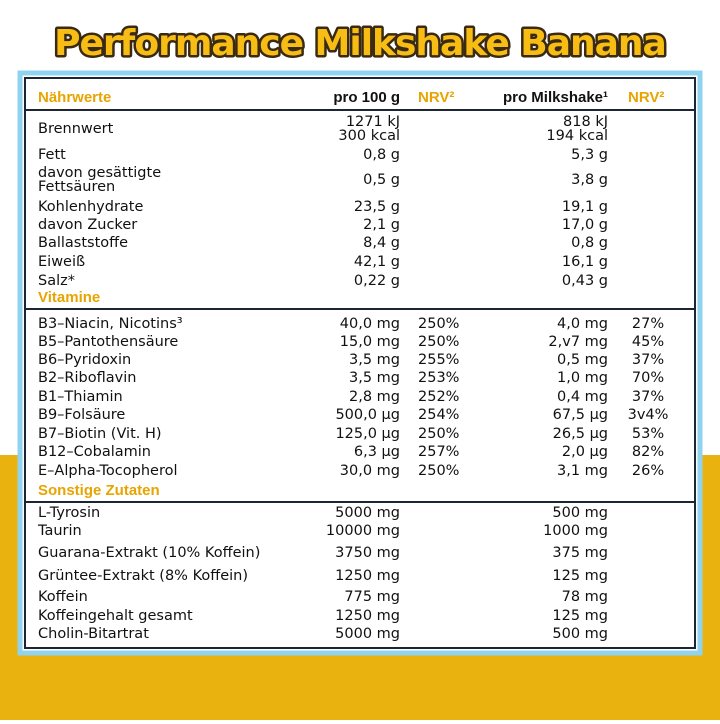 Image resolution: width=720 pixels, height=724 pixels. Describe the element at coordinates (149, 553) in the screenshot. I see `cell: Guarana-Extrakt (10% Koffein)` at that location.